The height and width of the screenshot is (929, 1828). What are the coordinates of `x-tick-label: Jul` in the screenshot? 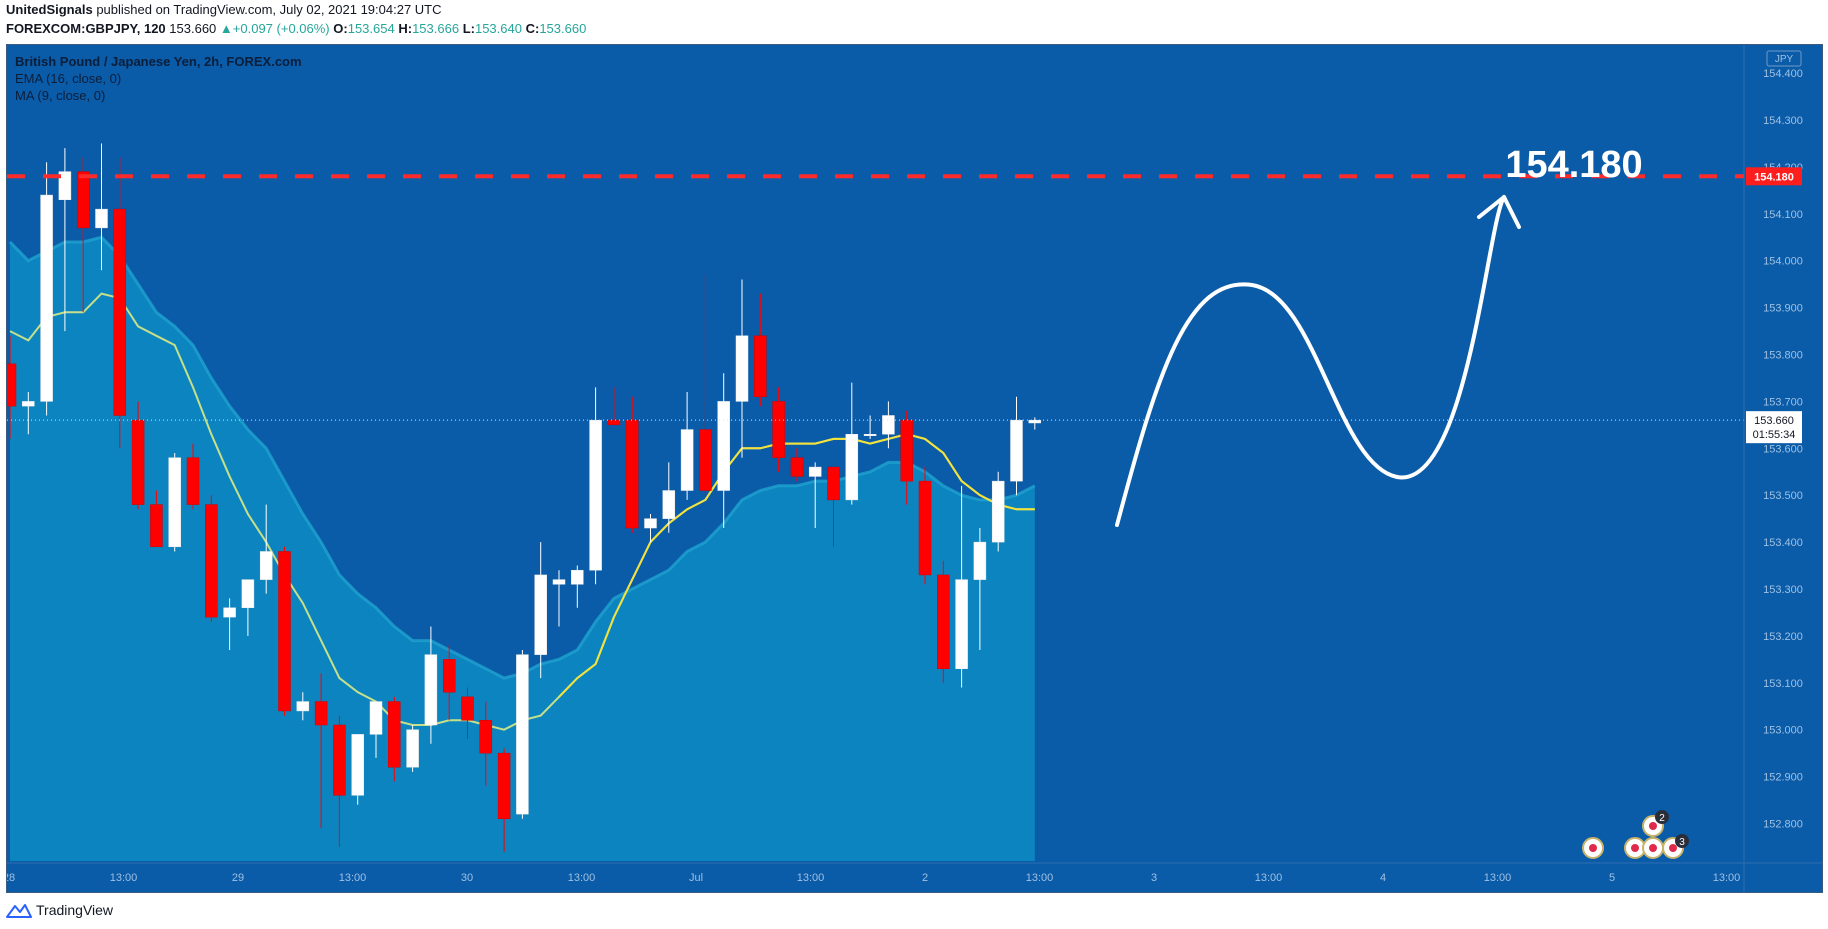 It's located at (696, 878).